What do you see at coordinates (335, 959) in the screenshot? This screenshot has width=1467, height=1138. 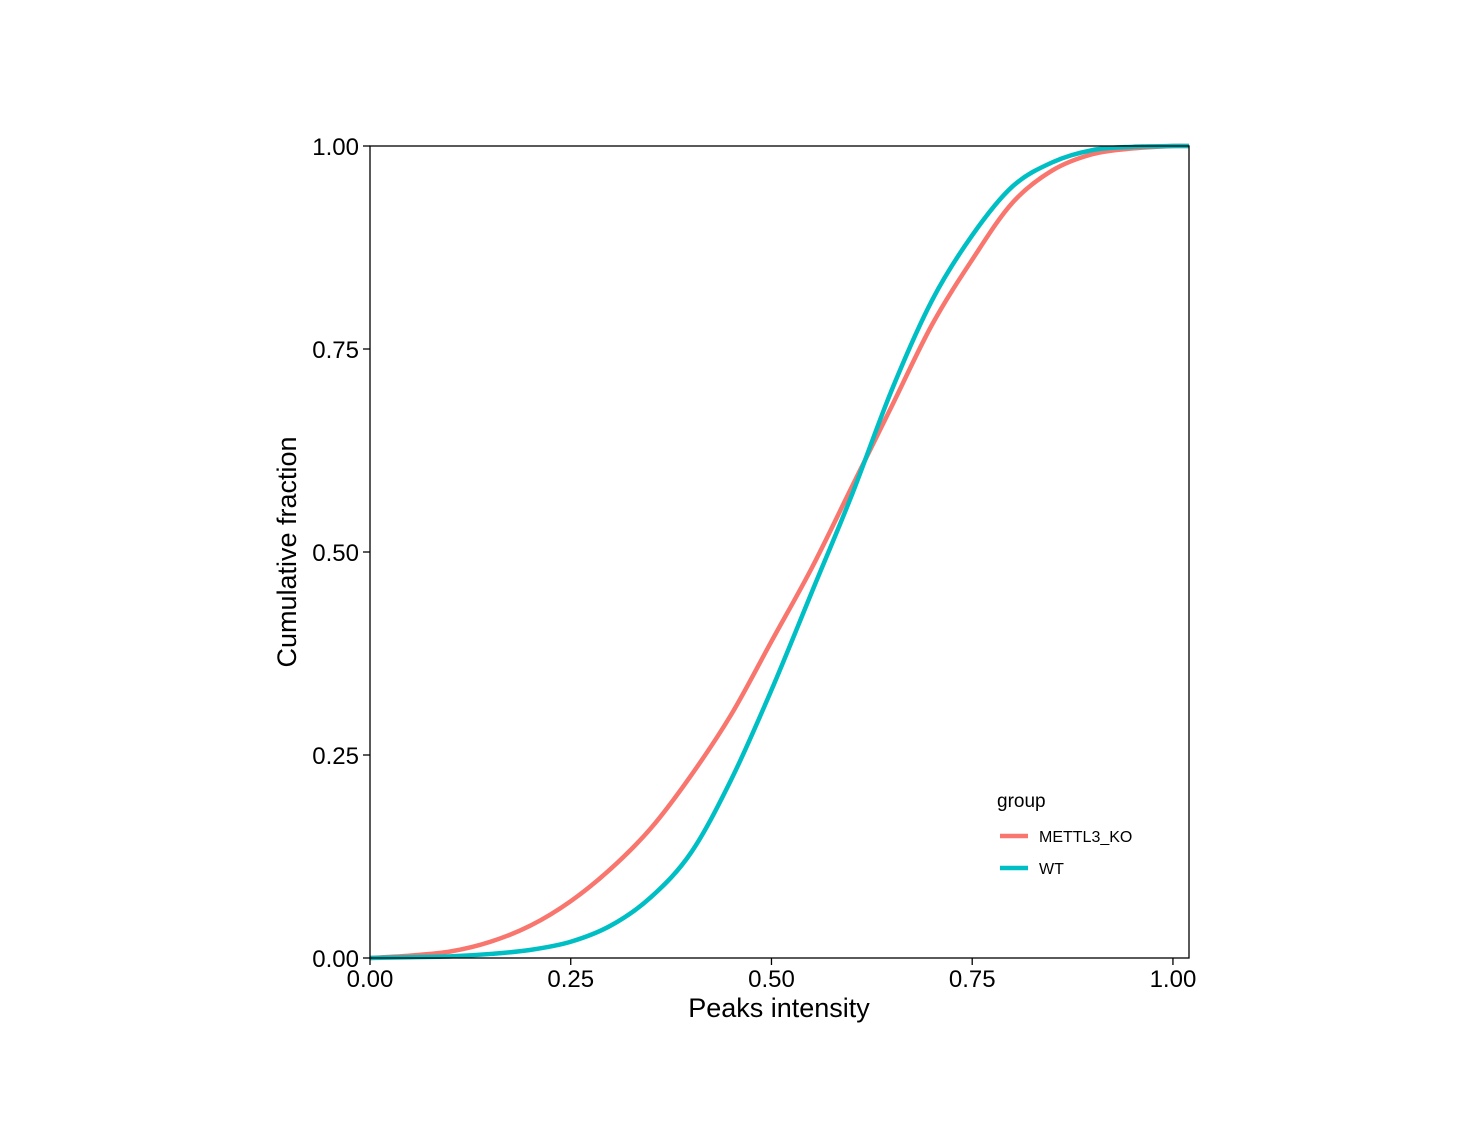 I see `y-tick-label: 0.00` at bounding box center [335, 959].